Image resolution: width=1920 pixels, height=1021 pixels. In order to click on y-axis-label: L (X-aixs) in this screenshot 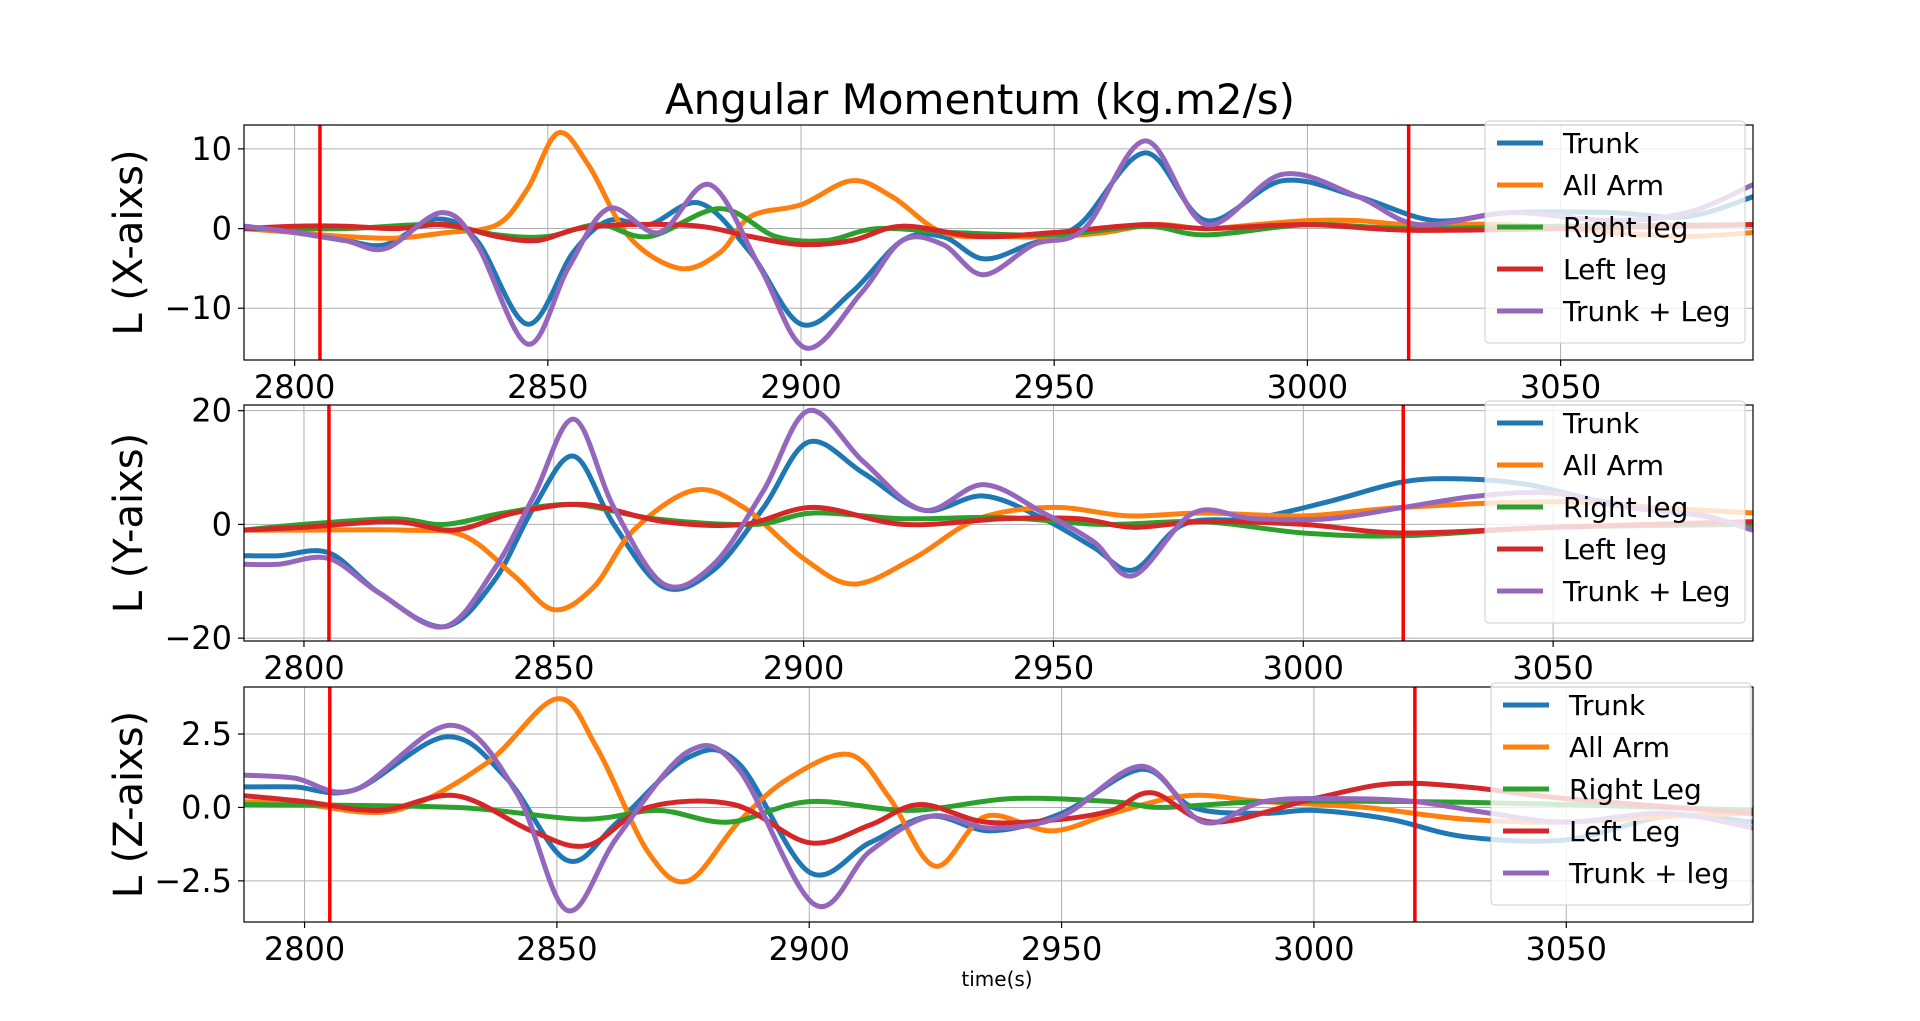, I will do `click(129, 242)`.